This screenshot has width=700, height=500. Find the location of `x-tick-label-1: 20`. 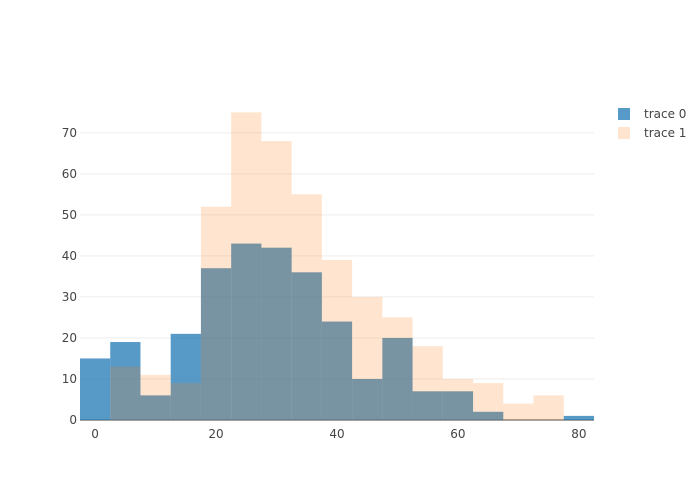

x-tick-label-1: 20 is located at coordinates (215, 434).